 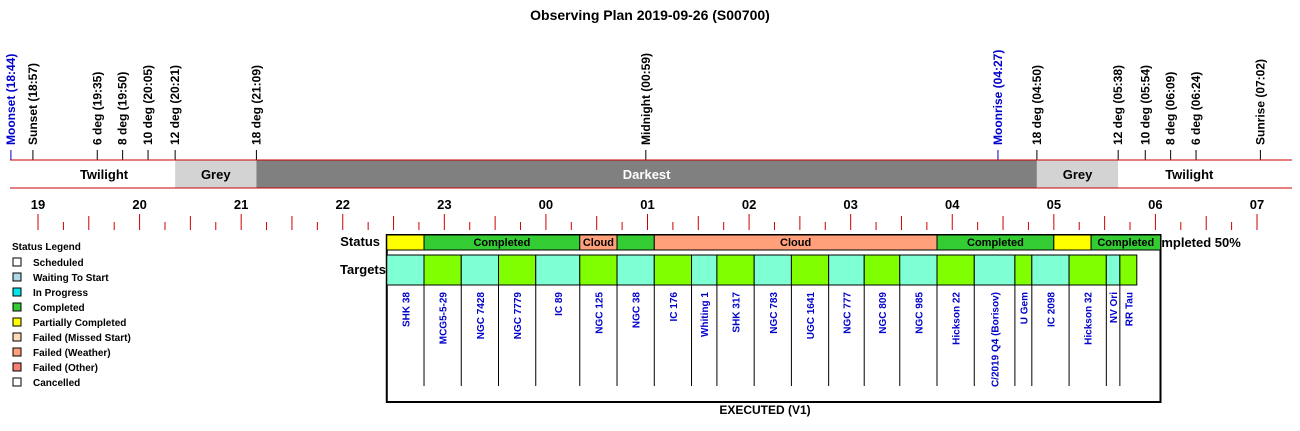 What do you see at coordinates (998, 97) in the screenshot?
I see `event-label-moonrise-04-27: Moonrise (04:27)` at bounding box center [998, 97].